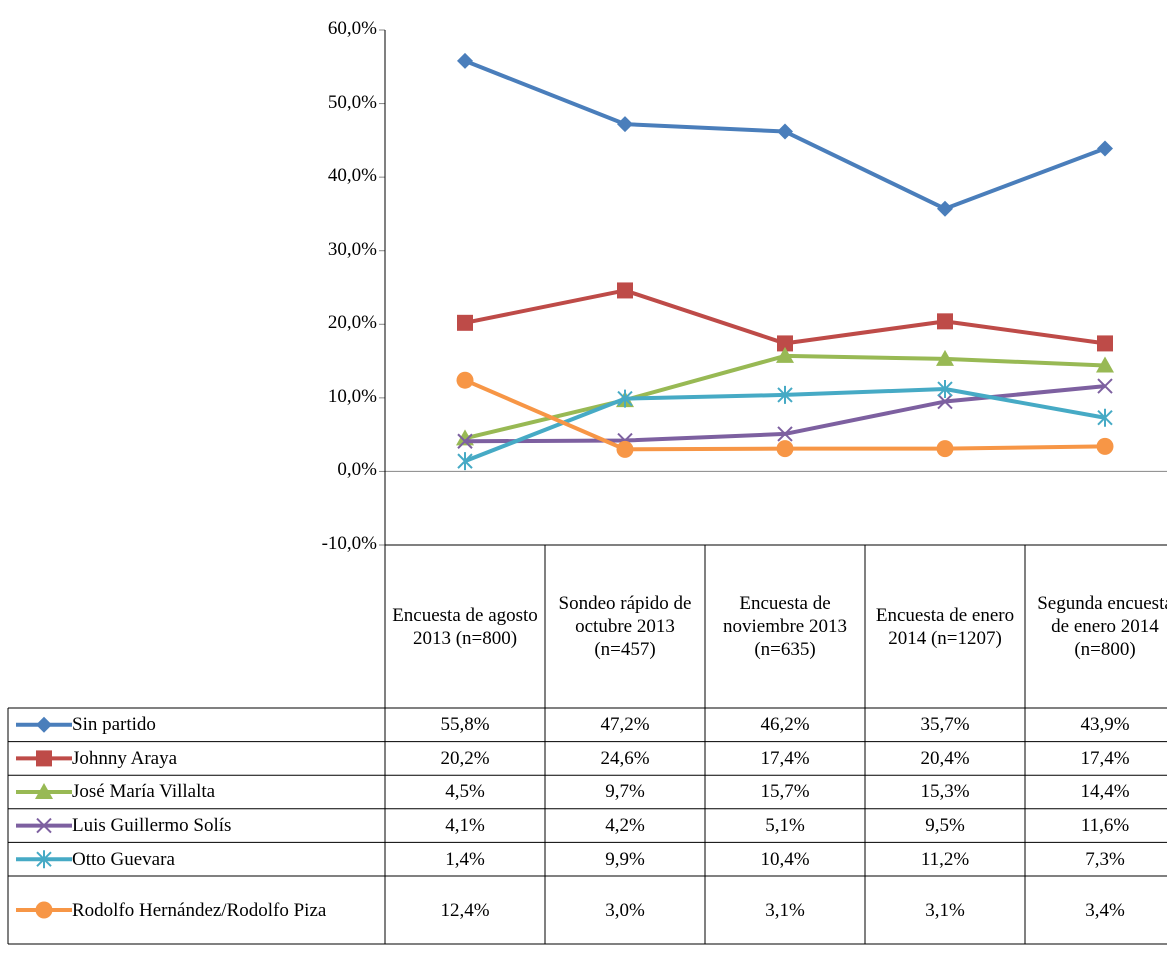 Image resolution: width=1167 pixels, height=961 pixels. What do you see at coordinates (785, 725) in the screenshot?
I see `value-label: 46,2%` at bounding box center [785, 725].